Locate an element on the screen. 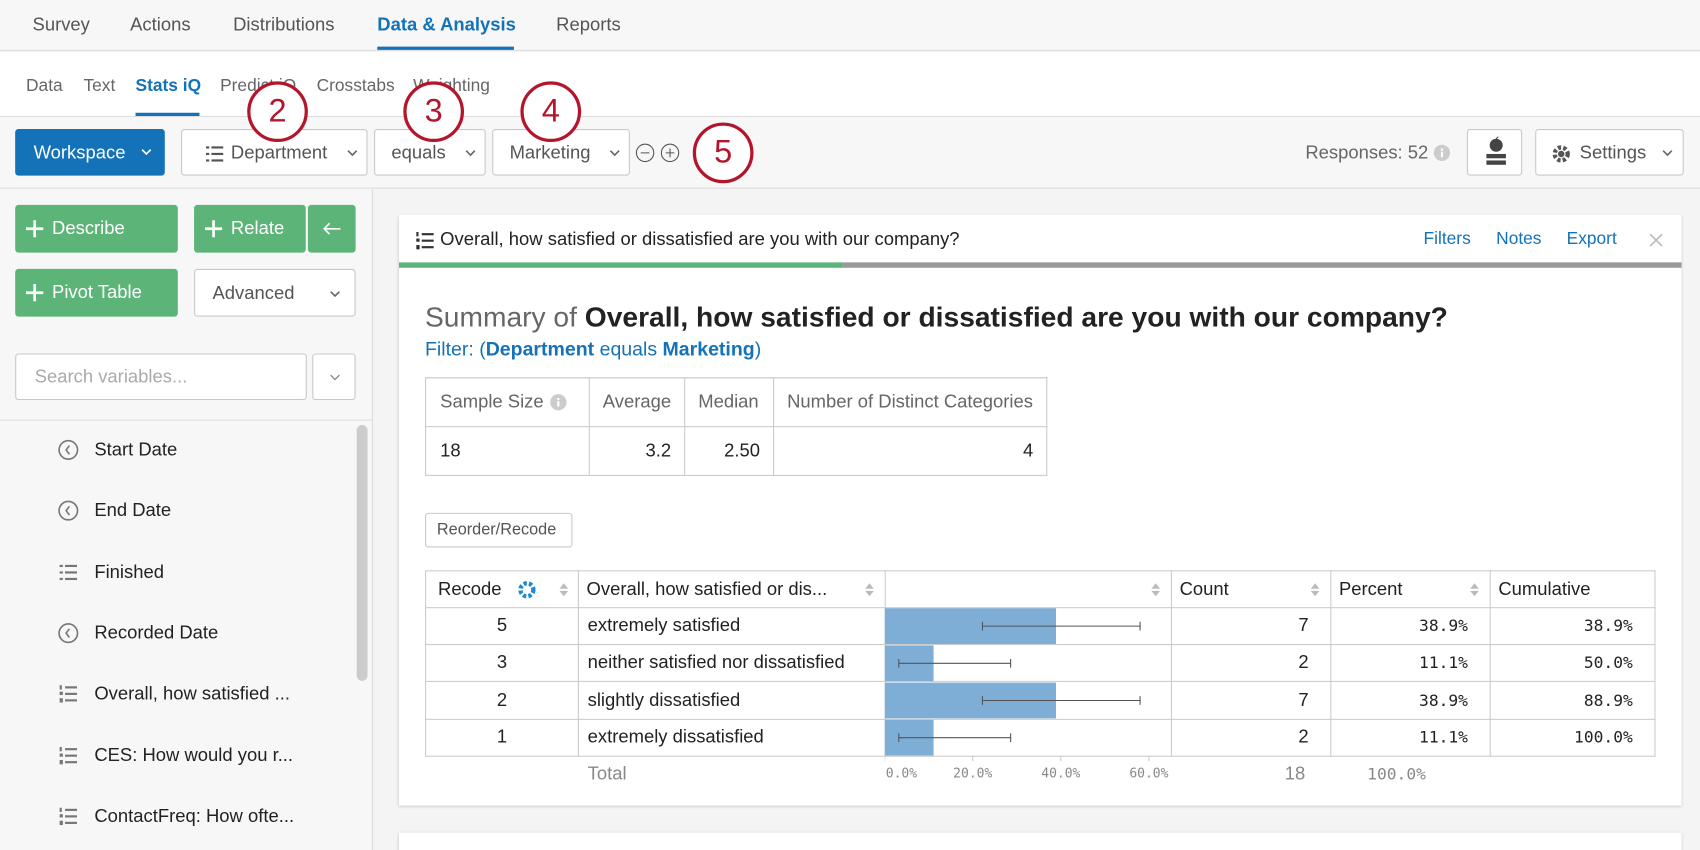 This screenshot has width=1700, height=850. sub-tab: Stats iQ is located at coordinates (168, 86).